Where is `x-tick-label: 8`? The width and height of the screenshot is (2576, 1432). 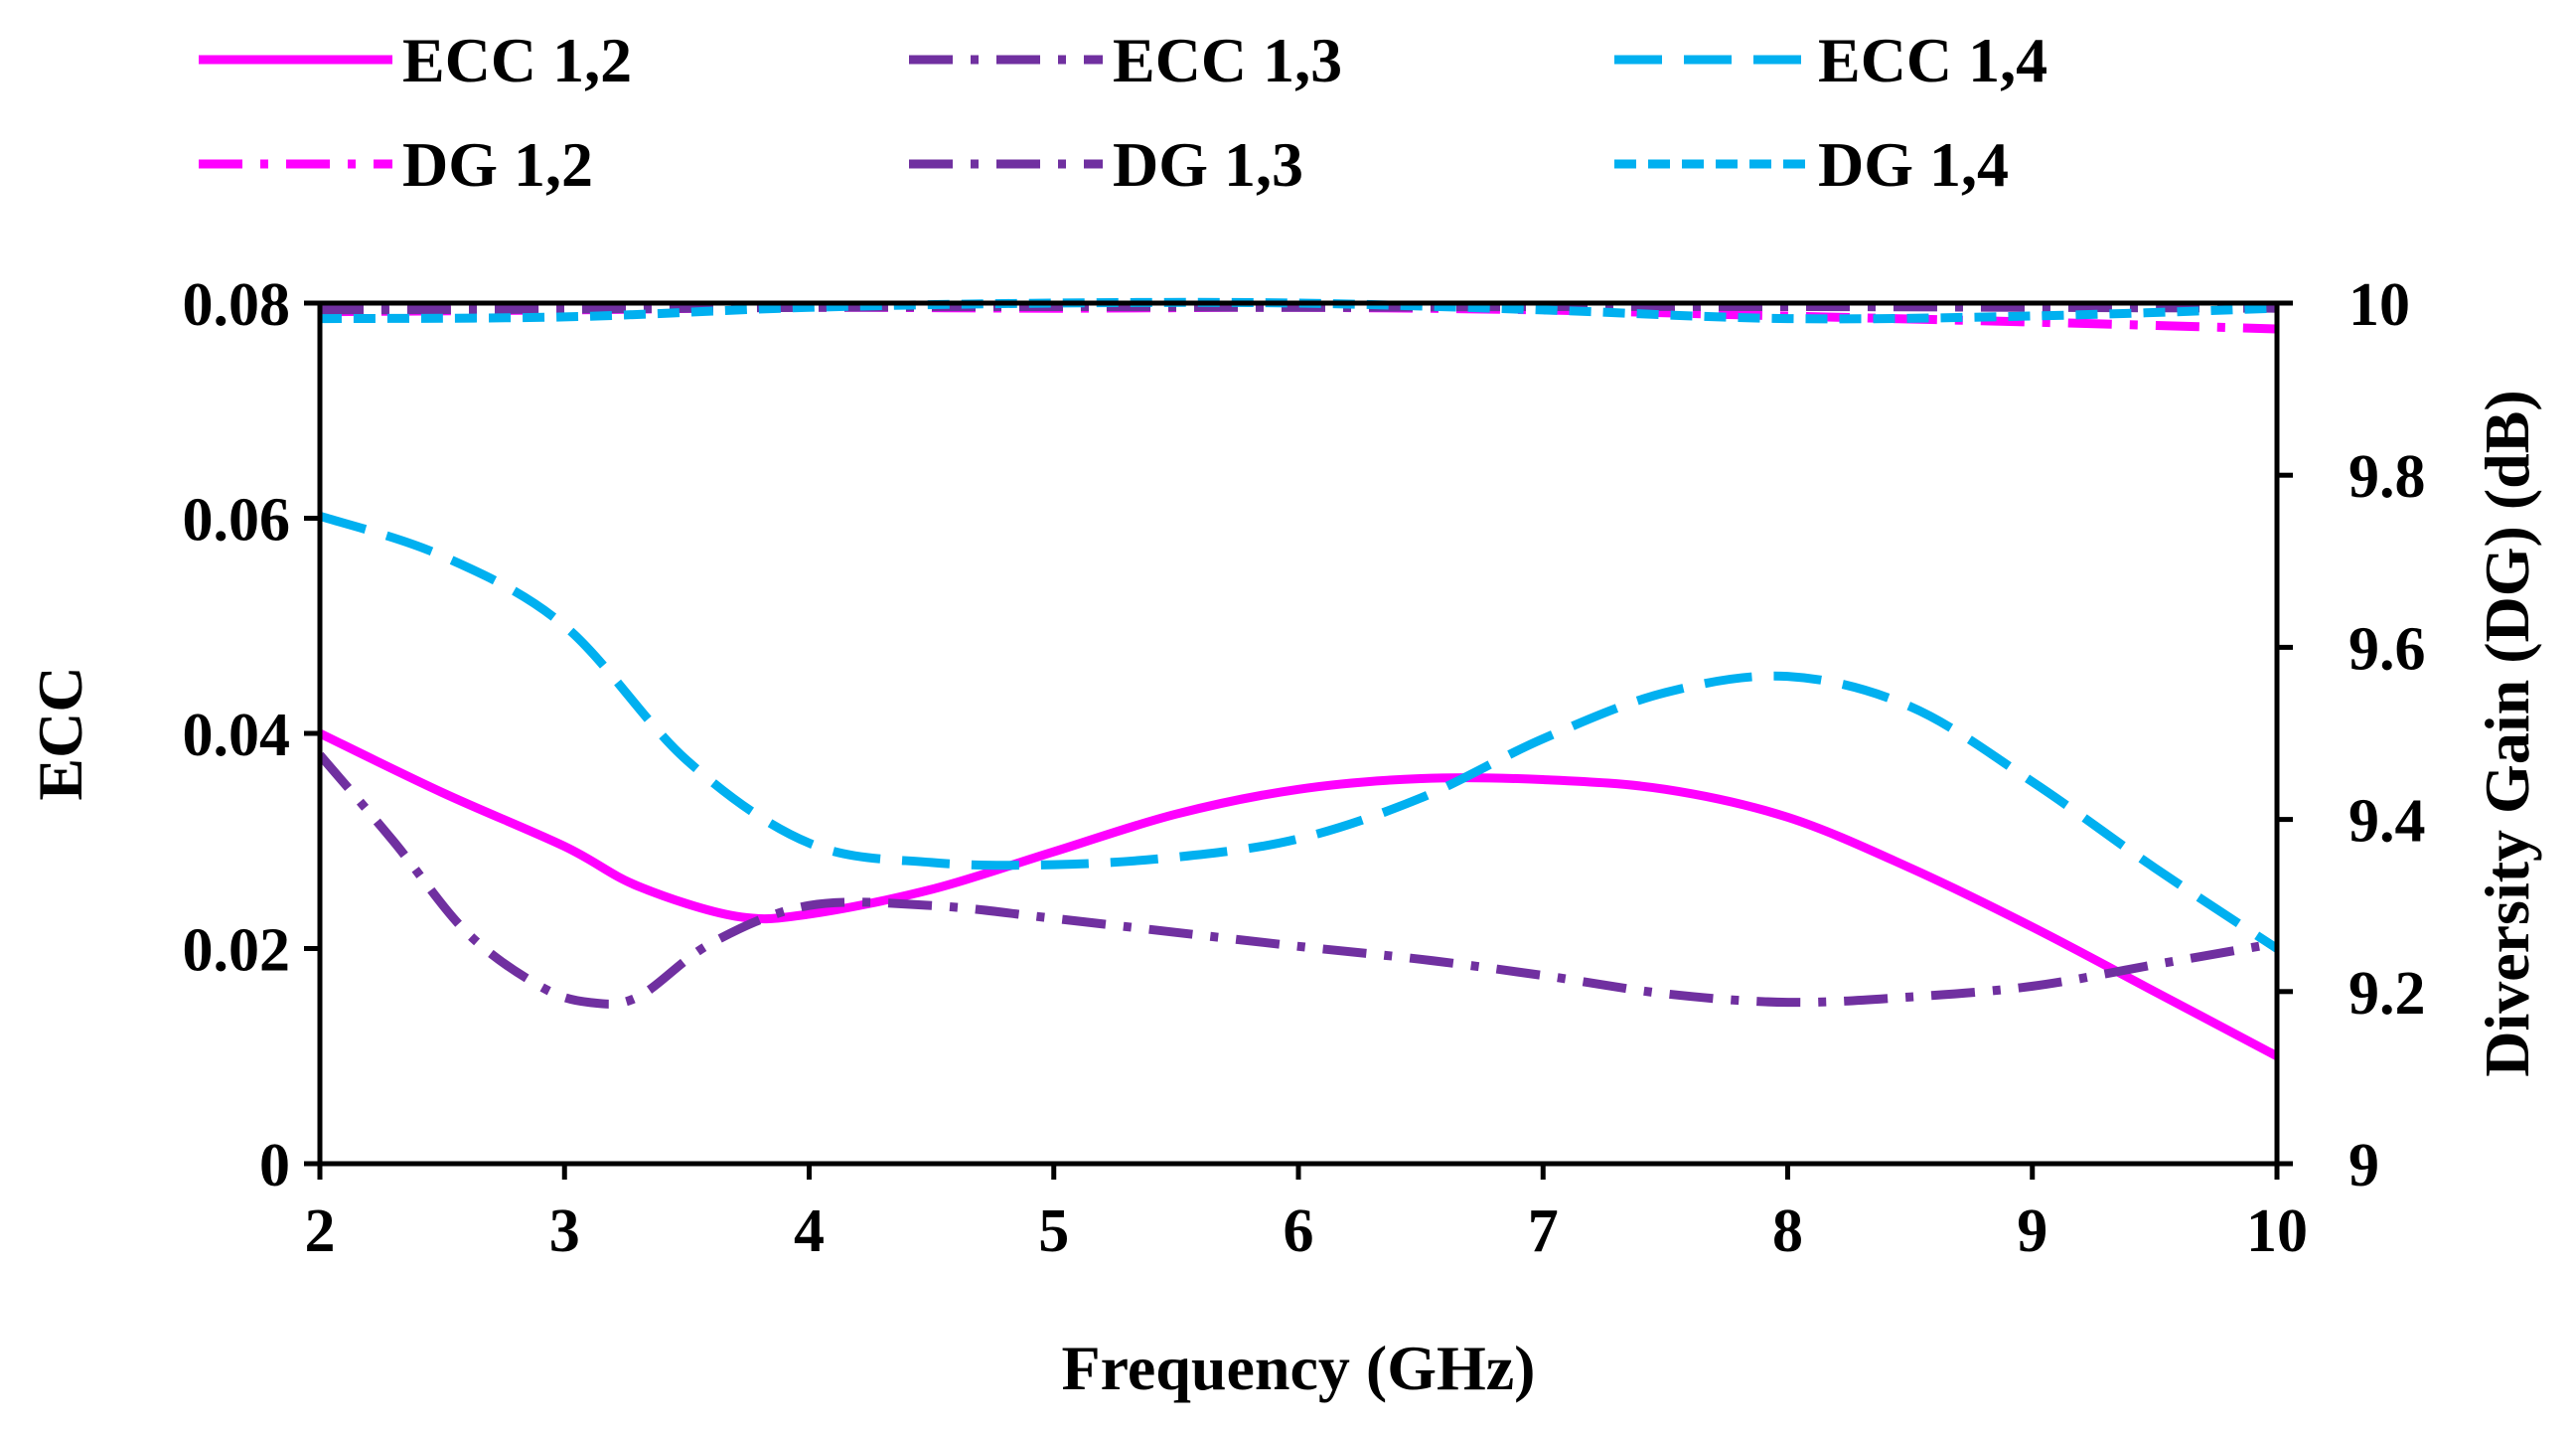 x-tick-label: 8 is located at coordinates (1787, 1231).